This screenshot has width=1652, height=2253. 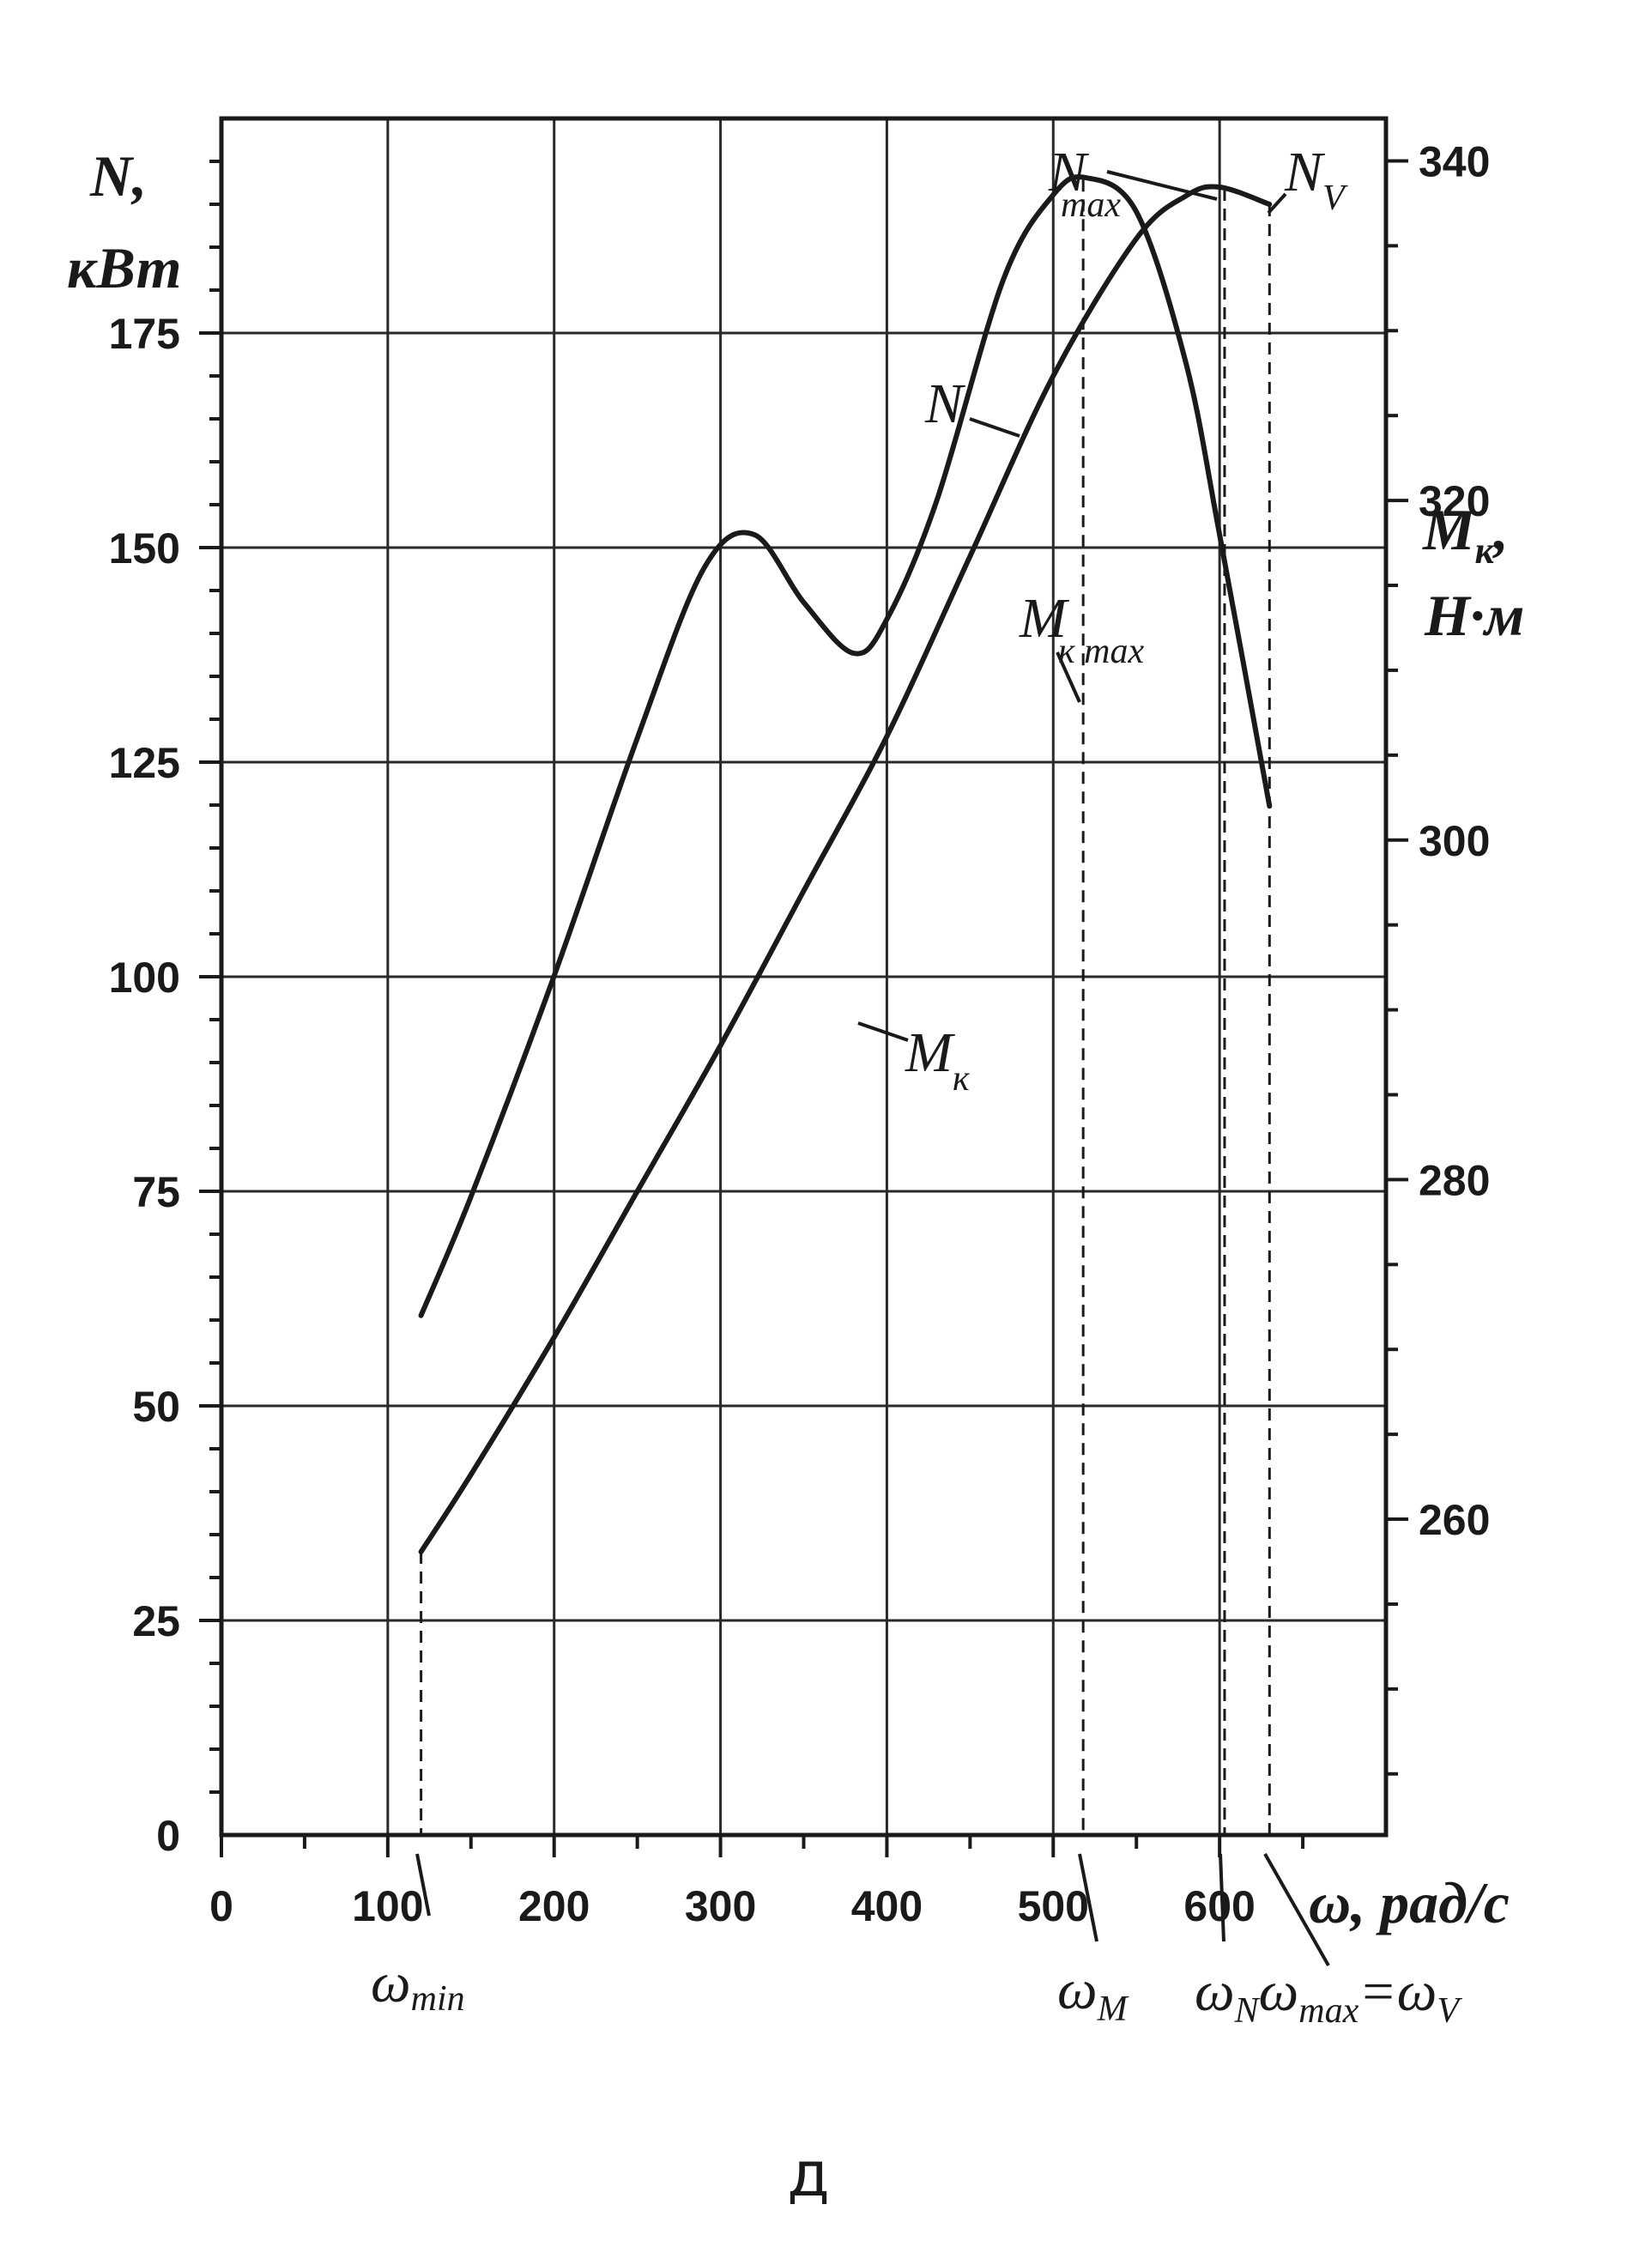 I want to click on leader-omega-min, so click(x=423, y=1885).